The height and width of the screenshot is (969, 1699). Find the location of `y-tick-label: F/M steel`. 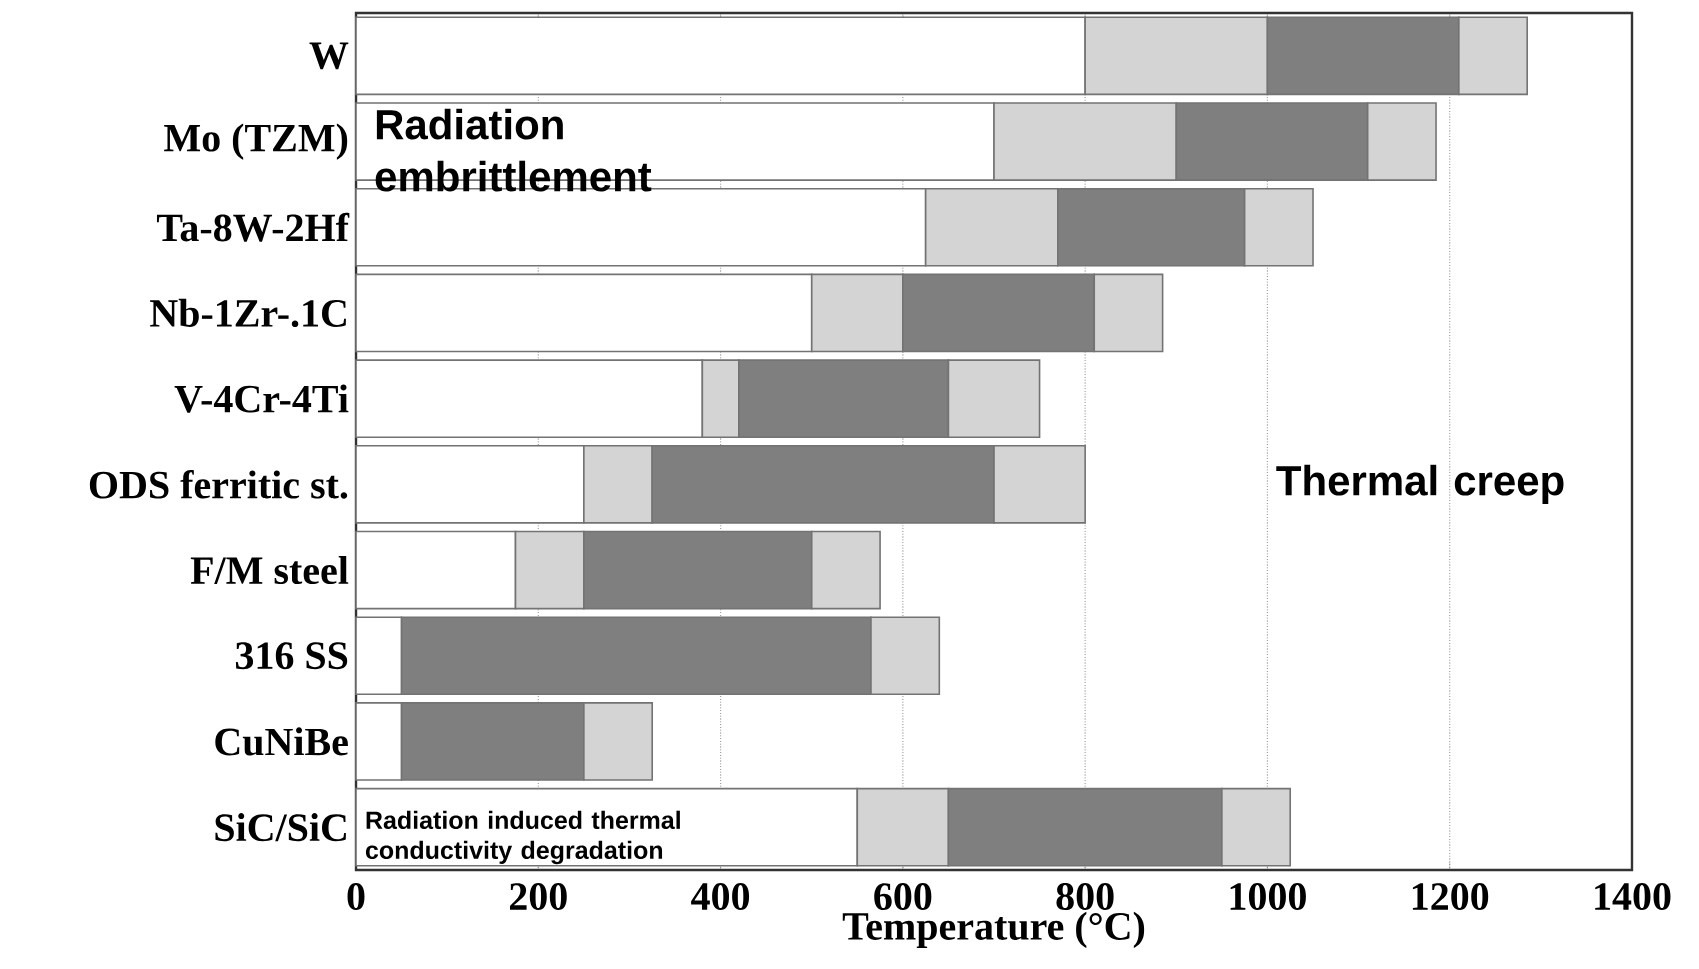

y-tick-label: F/M steel is located at coordinates (269, 570).